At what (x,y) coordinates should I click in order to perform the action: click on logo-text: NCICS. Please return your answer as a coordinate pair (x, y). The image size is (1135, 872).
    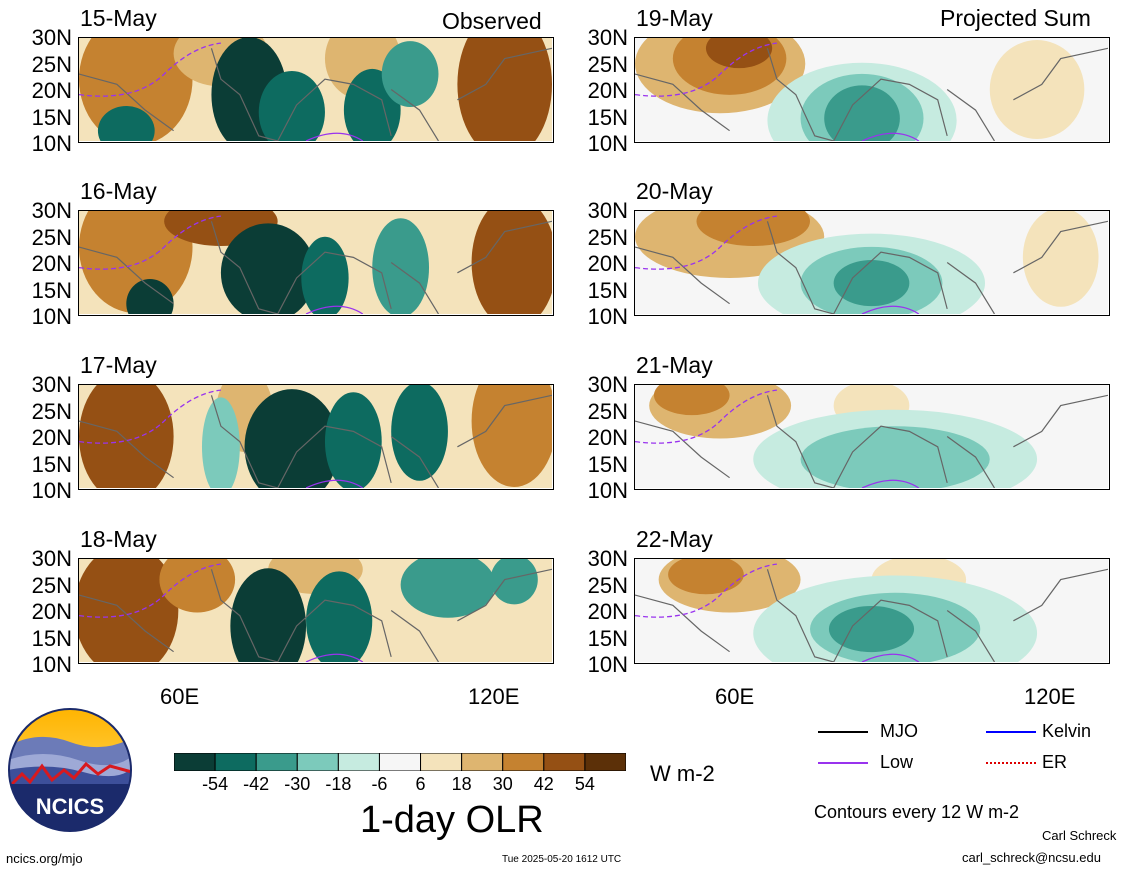
    Looking at the image, I should click on (70, 806).